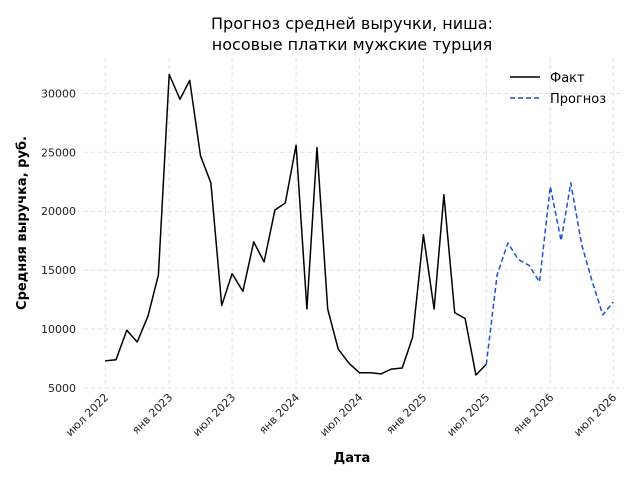 This screenshot has height=484, width=640. Describe the element at coordinates (578, 99) in the screenshot. I see `legend-label-forecast: Прогноз` at that location.